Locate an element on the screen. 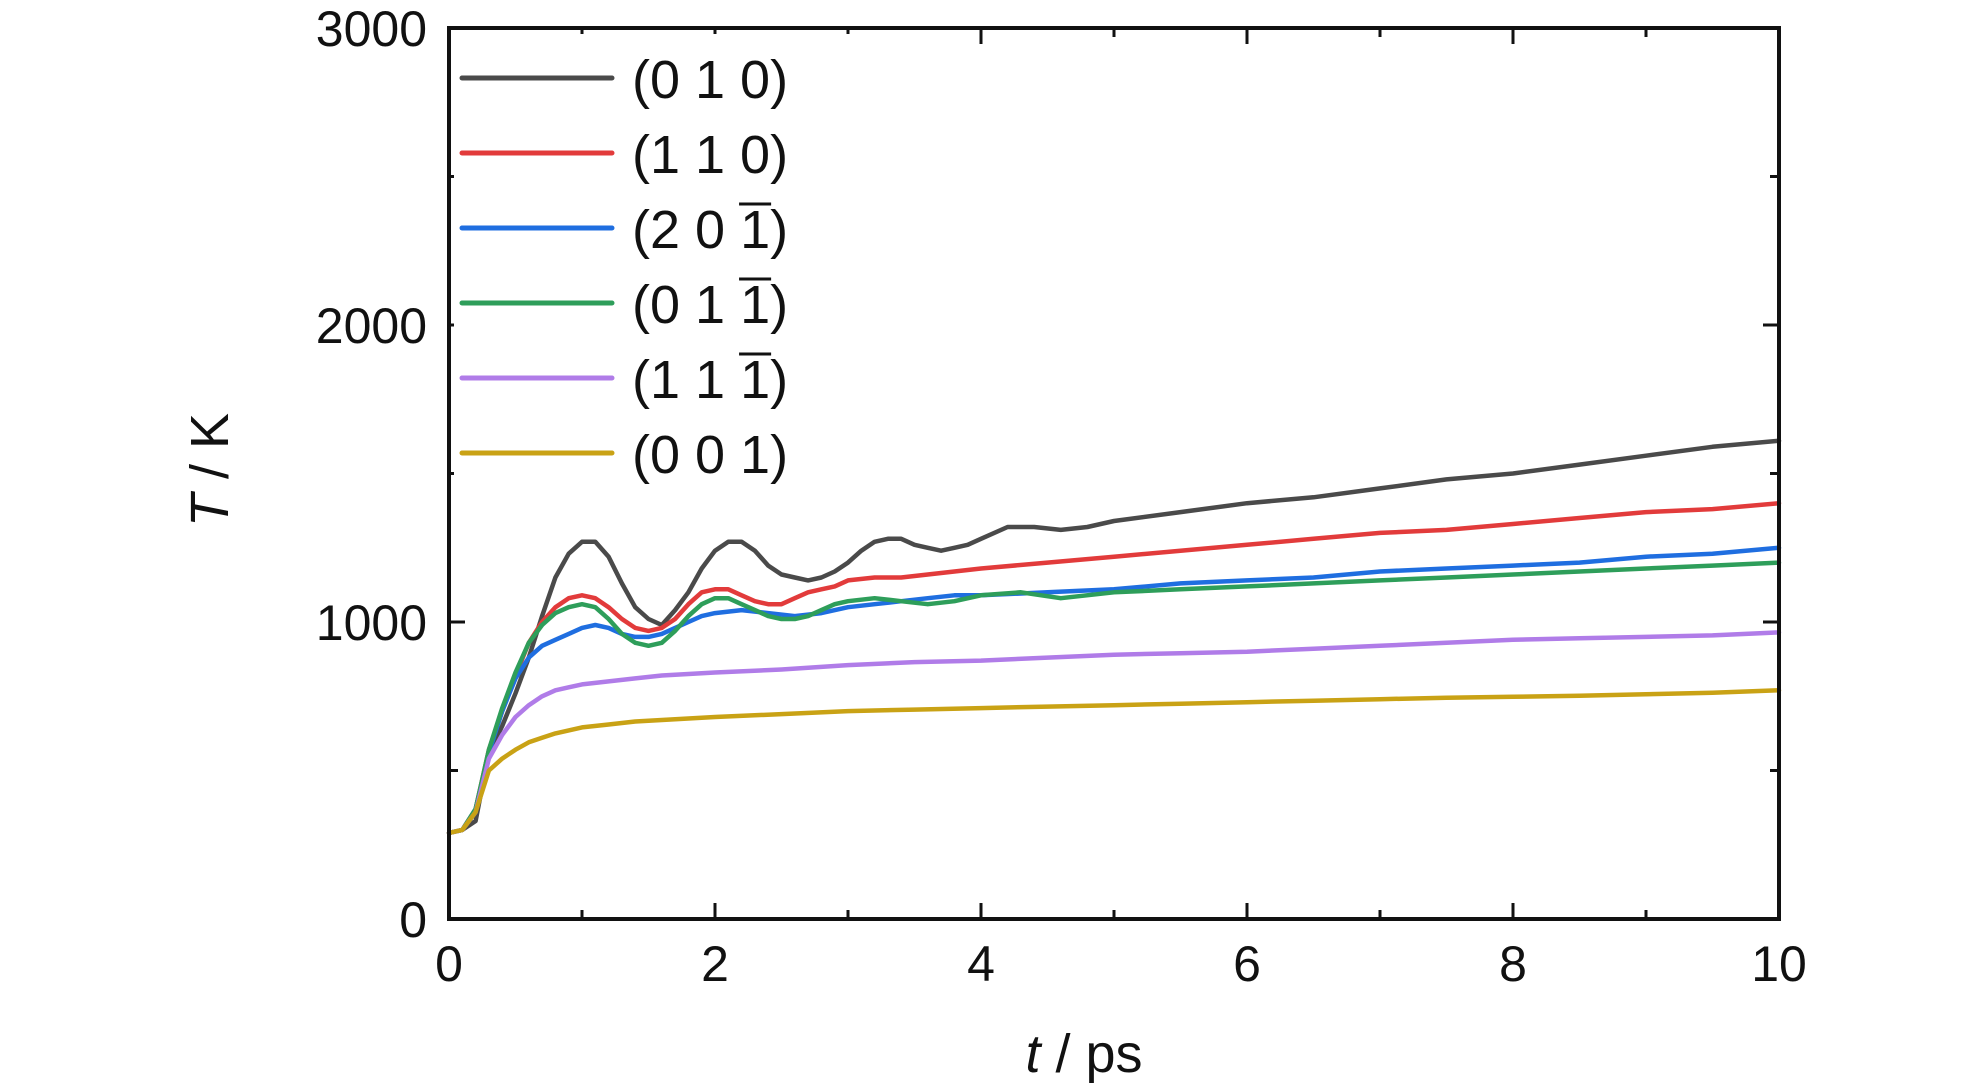 Image resolution: width=1984 pixels, height=1087 pixels. legend-label: (0 1 0) is located at coordinates (710, 80).